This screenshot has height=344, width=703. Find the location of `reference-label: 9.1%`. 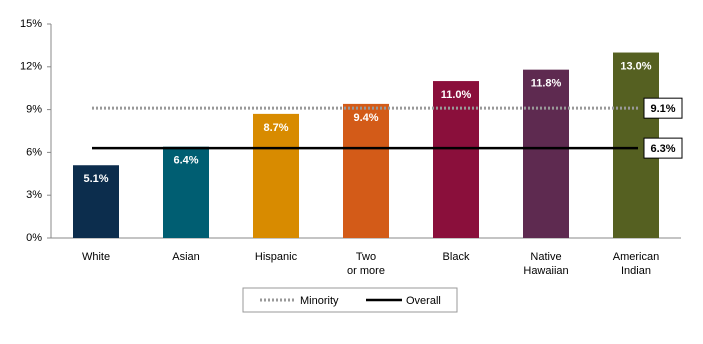

reference-label: 9.1% is located at coordinates (662, 109).